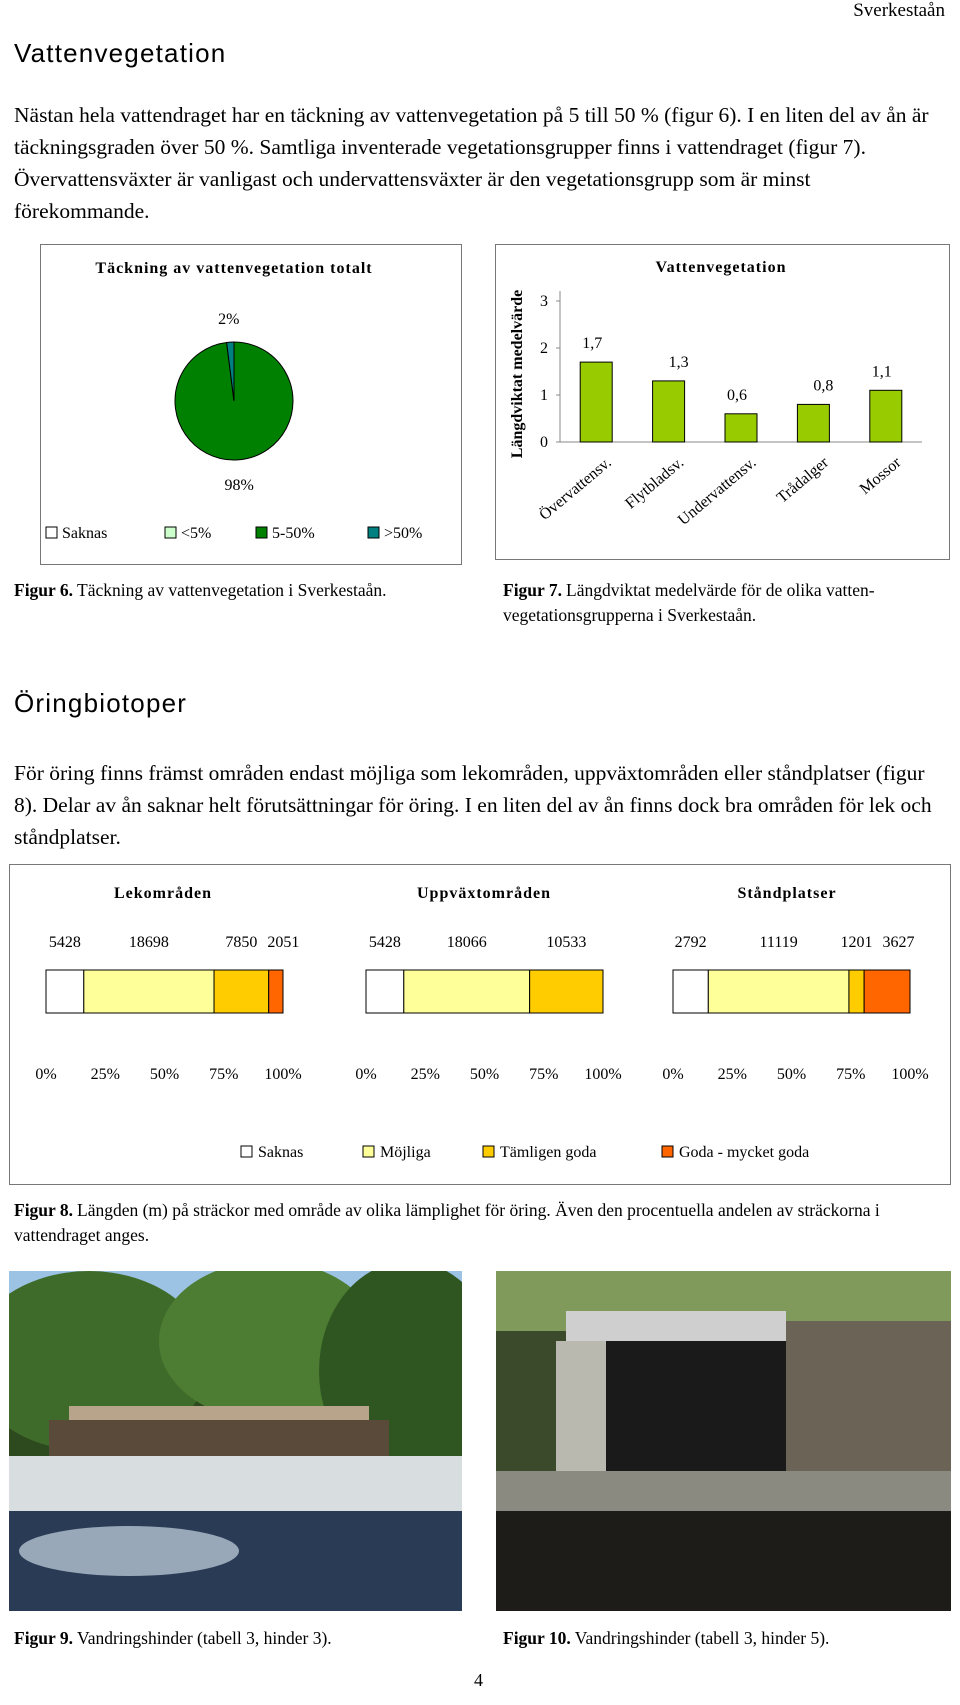 The height and width of the screenshot is (1705, 960). Describe the element at coordinates (737, 395) in the screenshot. I see `data-label: 0,6` at that location.